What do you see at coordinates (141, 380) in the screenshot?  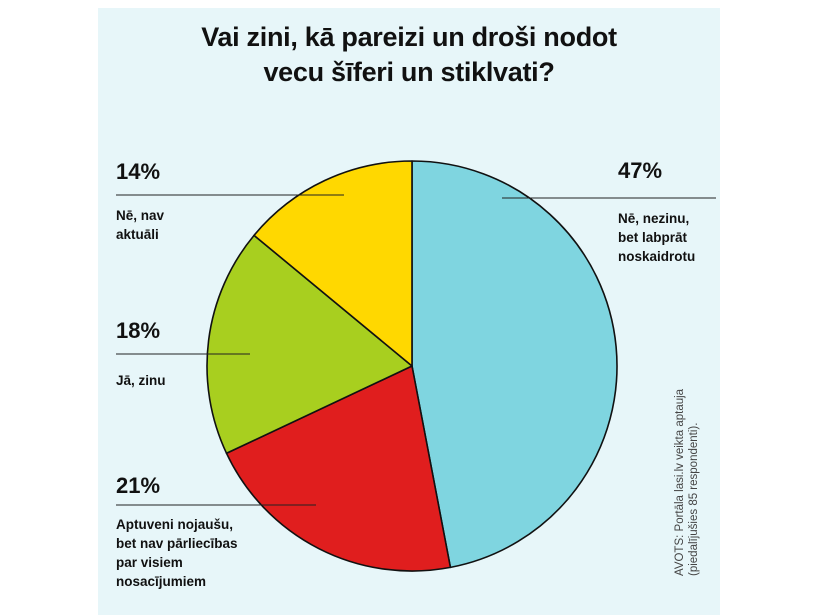 I see `slice-label-3: Jā, zinu` at bounding box center [141, 380].